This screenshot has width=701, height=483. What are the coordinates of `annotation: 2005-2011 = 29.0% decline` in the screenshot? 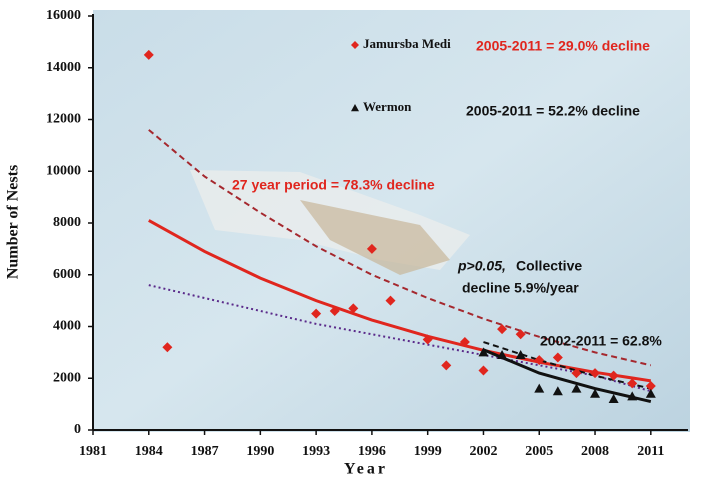 It's located at (563, 46).